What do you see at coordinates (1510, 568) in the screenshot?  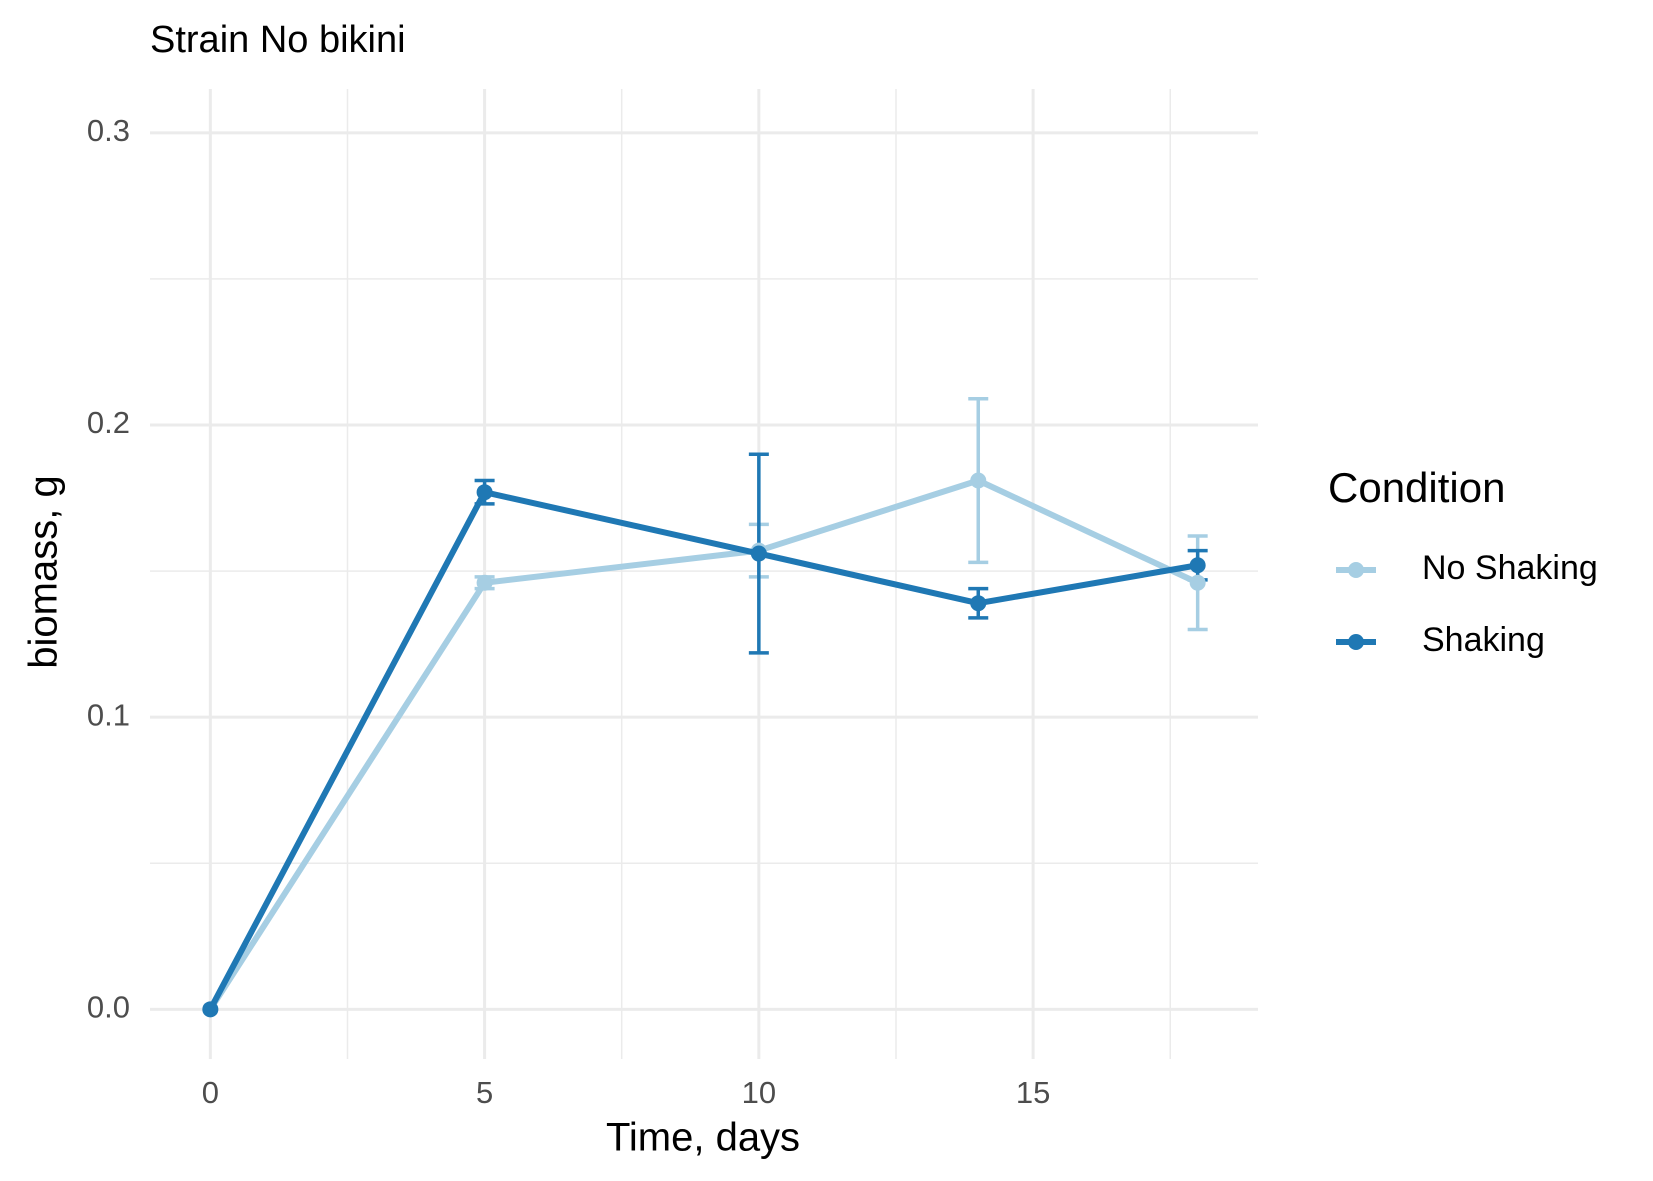 I see `legend-label: No Shaking` at bounding box center [1510, 568].